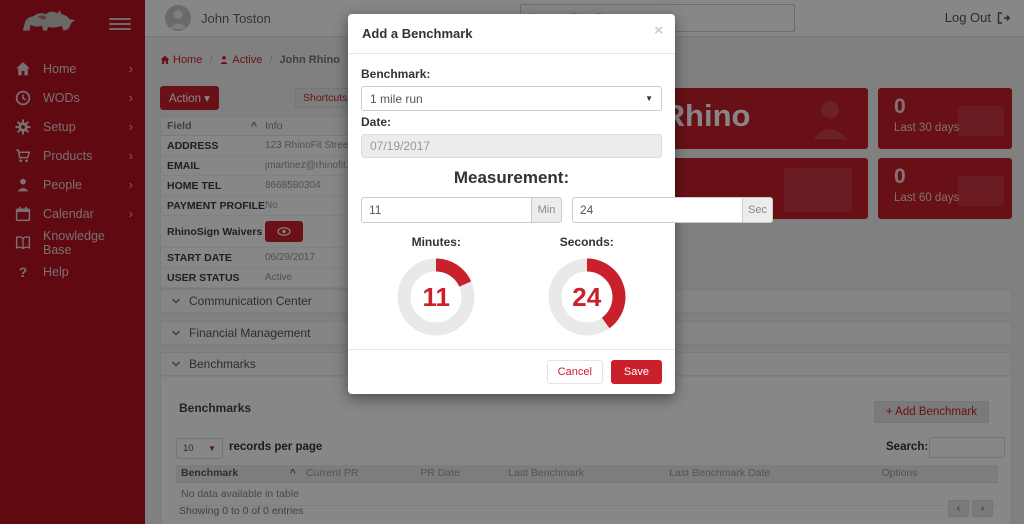  I want to click on date-input: 07/19/2017, so click(511, 146).